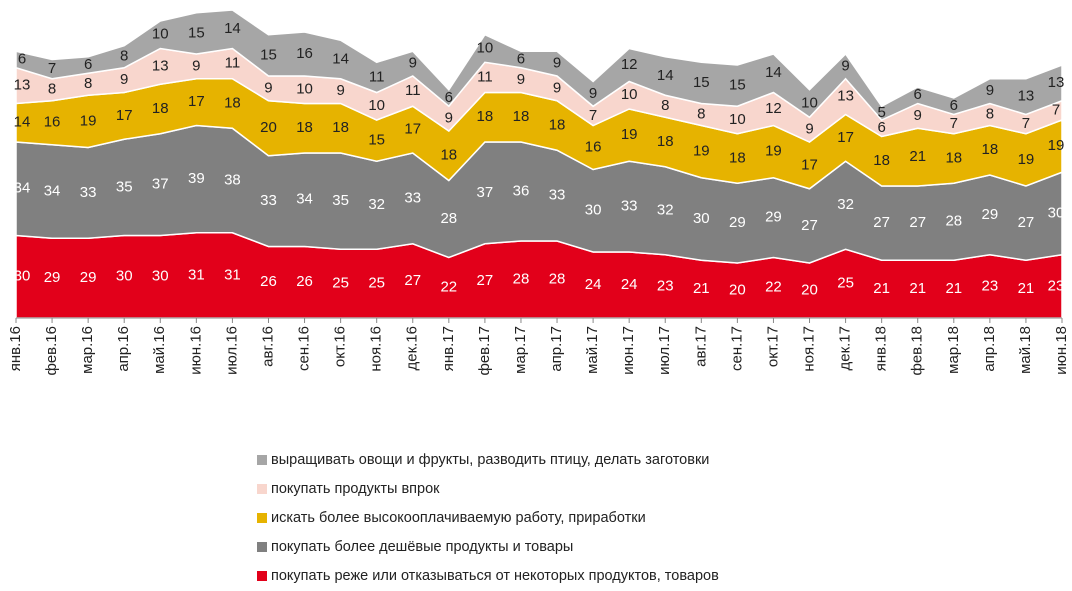 This screenshot has height=591, width=1072. Describe the element at coordinates (809, 102) in the screenshot. I see `value-label: 10` at that location.